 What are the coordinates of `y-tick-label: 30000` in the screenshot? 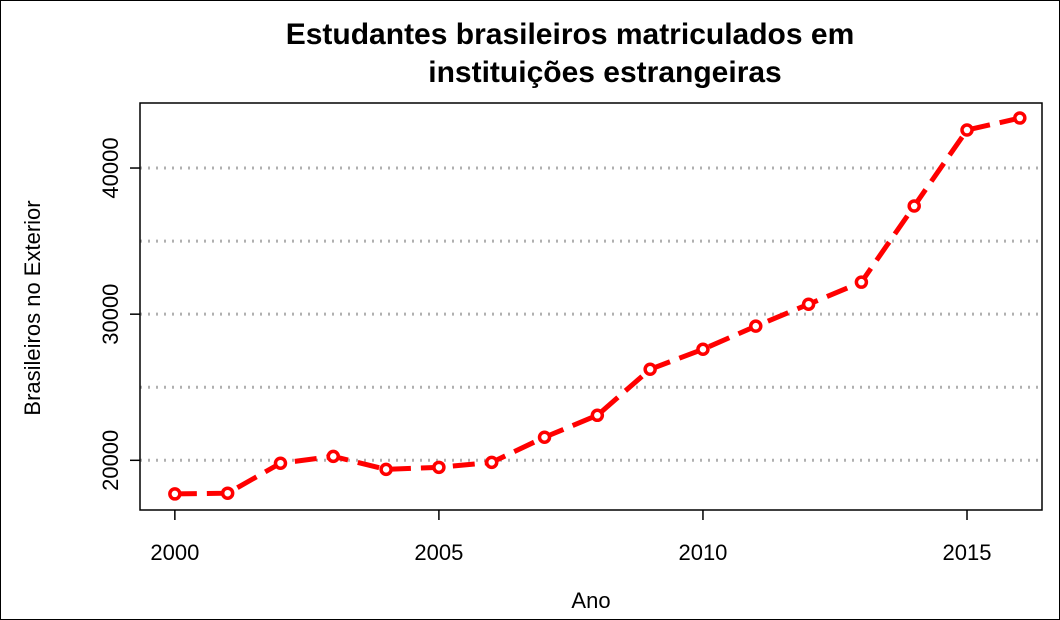 It's located at (110, 314).